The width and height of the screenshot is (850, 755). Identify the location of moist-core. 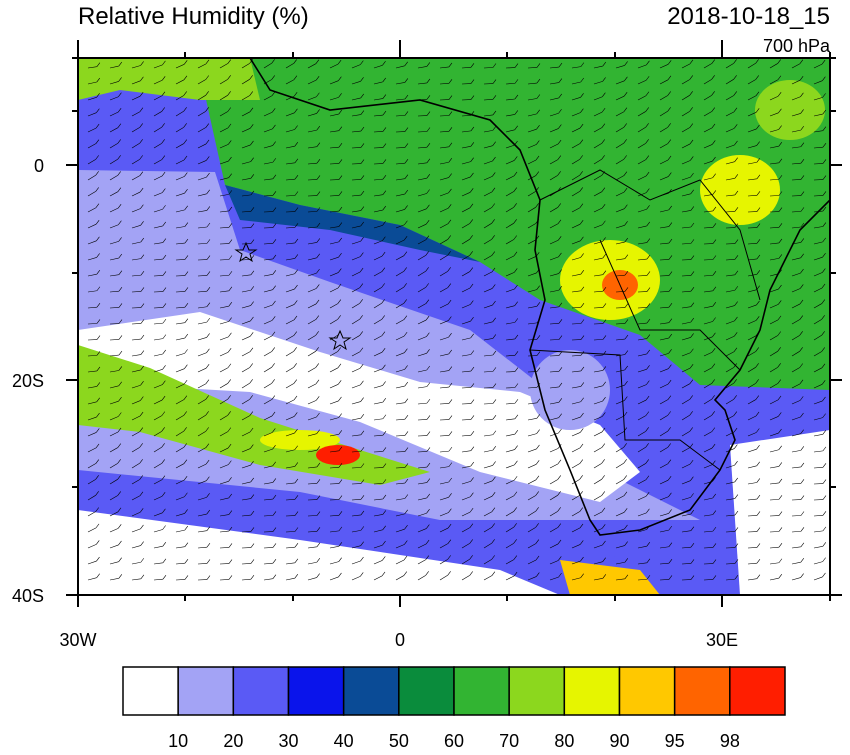
(338, 455).